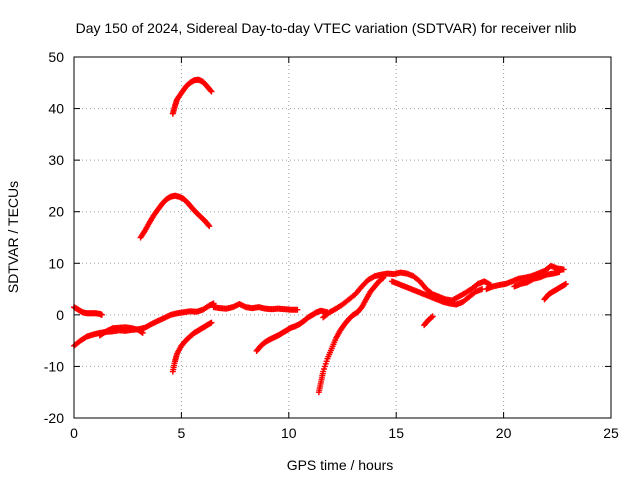  Describe the element at coordinates (555, 291) in the screenshot. I see `series-arc-end` at that location.